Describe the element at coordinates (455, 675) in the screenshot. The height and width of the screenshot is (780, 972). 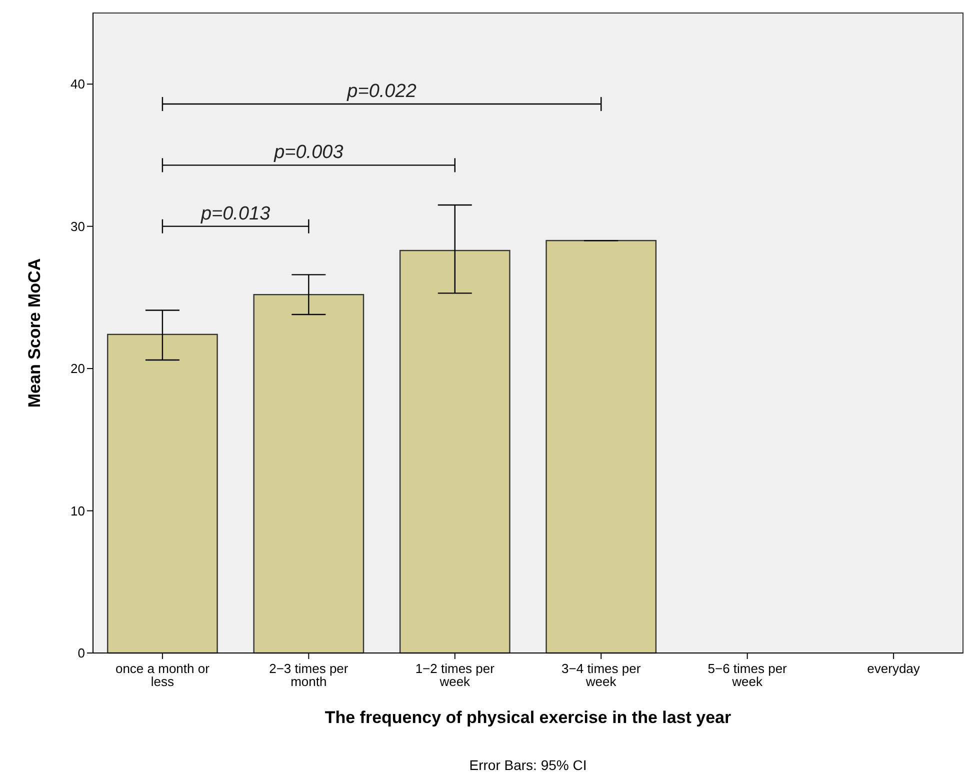
I see `x-tick-label: 1−2 times per week` at that location.